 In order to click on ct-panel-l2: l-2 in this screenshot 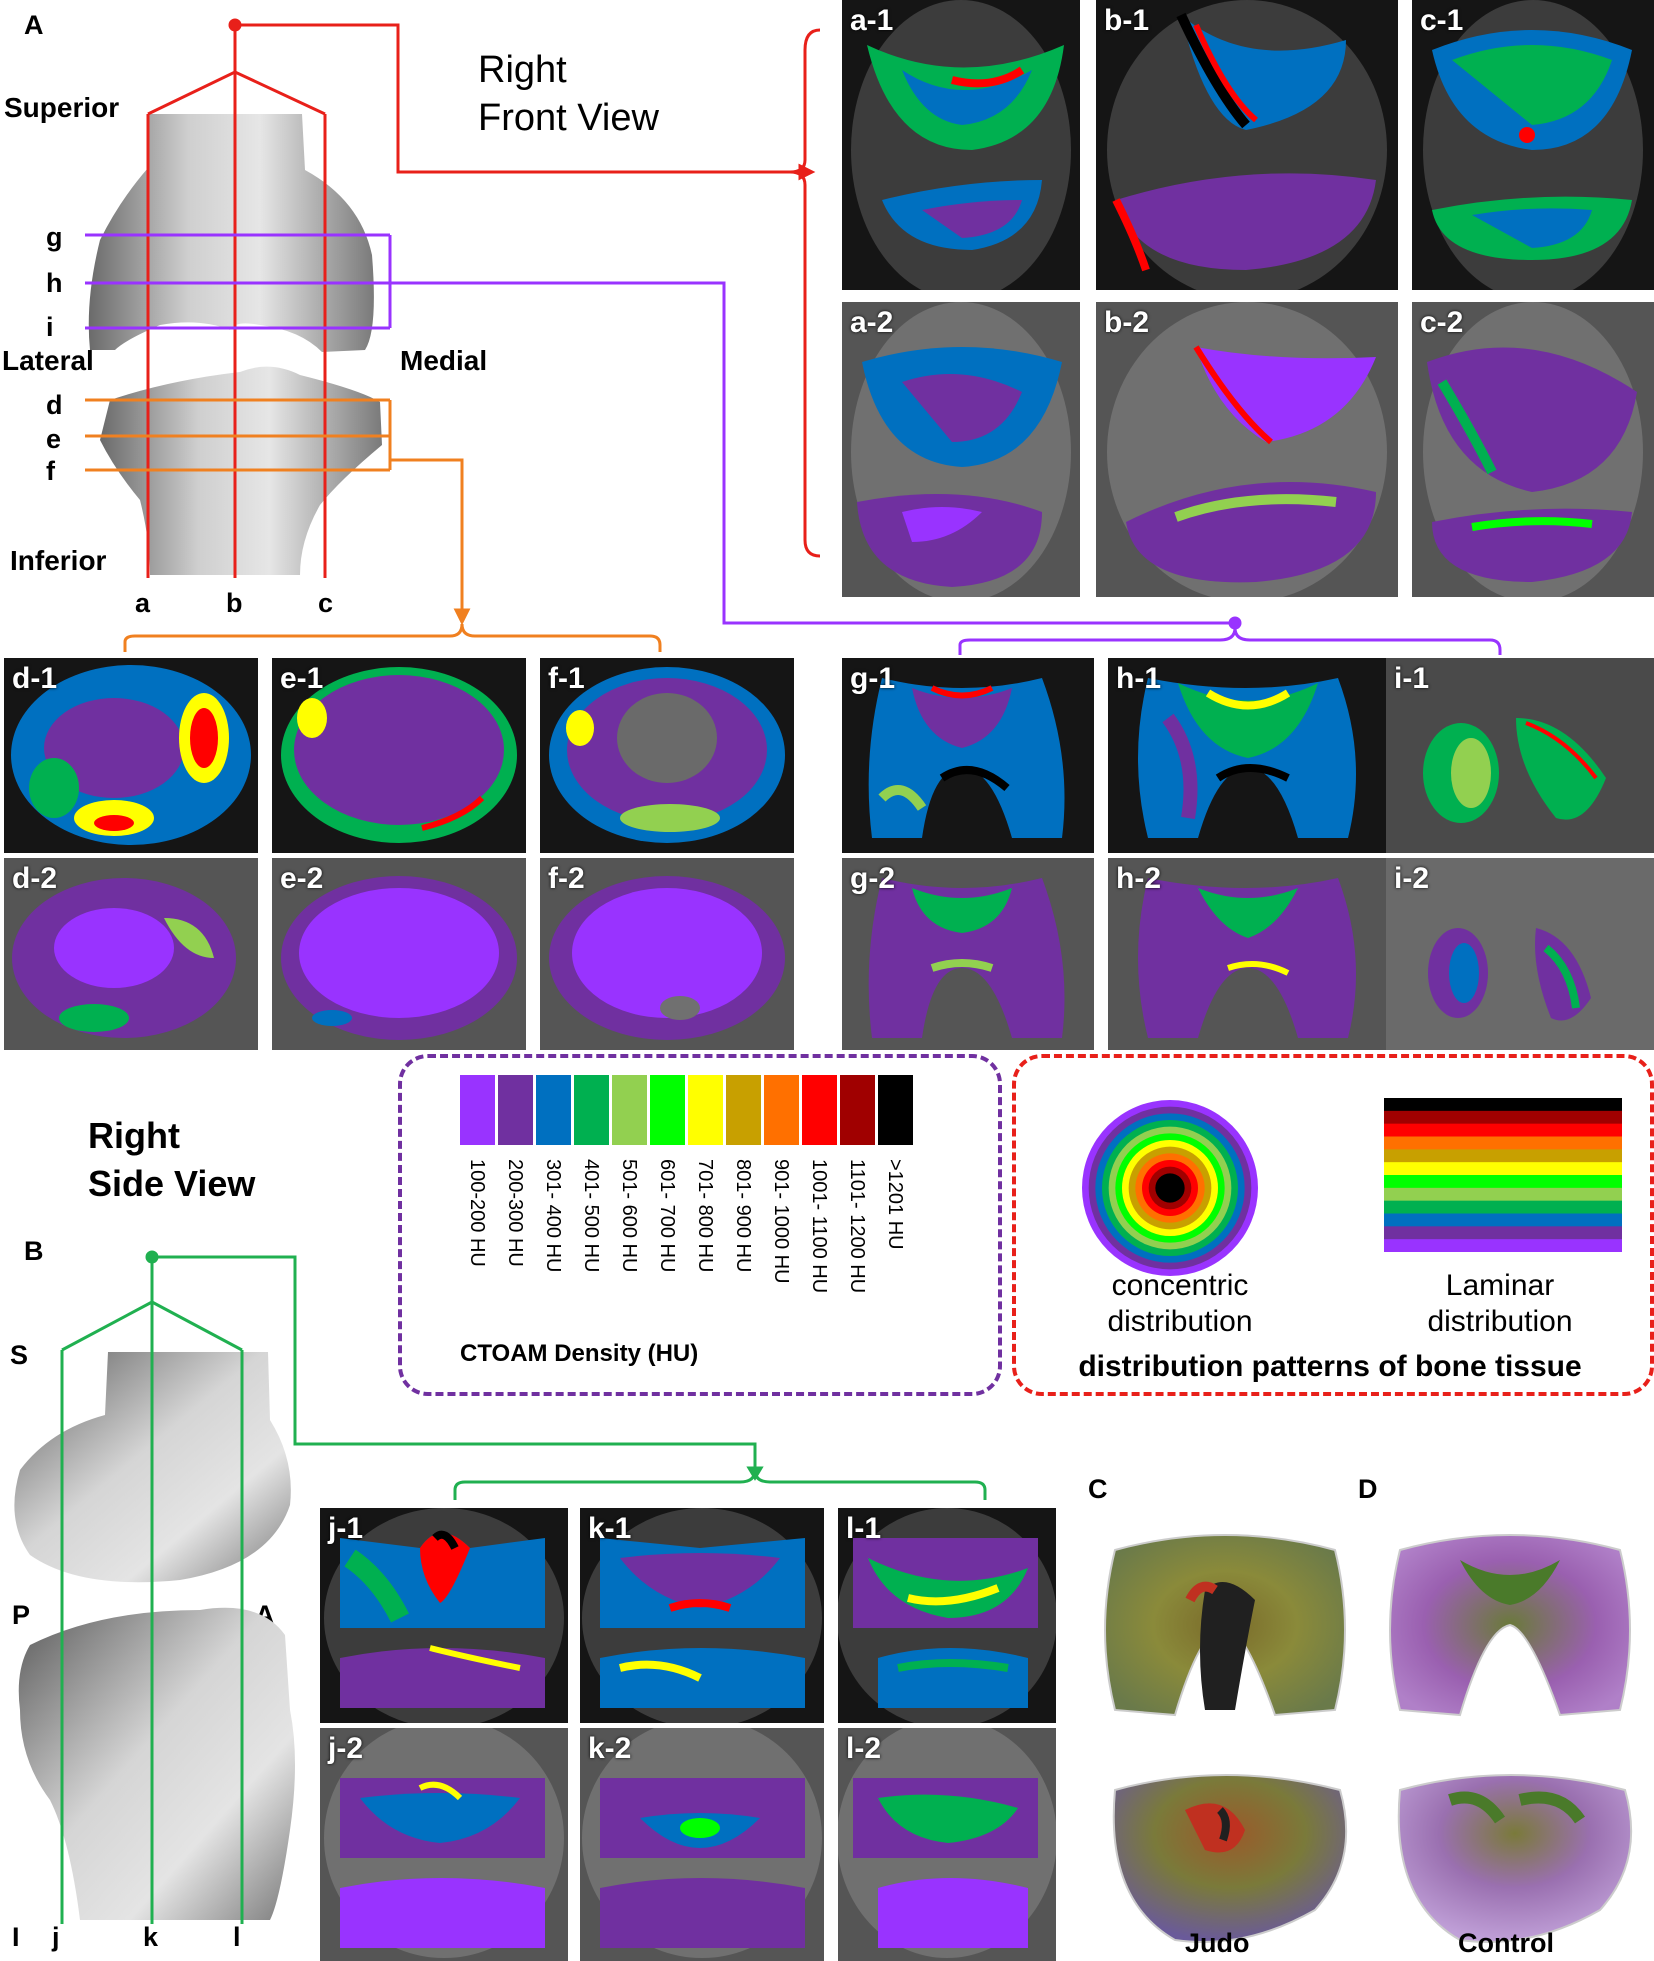, I will do `click(947, 1844)`.